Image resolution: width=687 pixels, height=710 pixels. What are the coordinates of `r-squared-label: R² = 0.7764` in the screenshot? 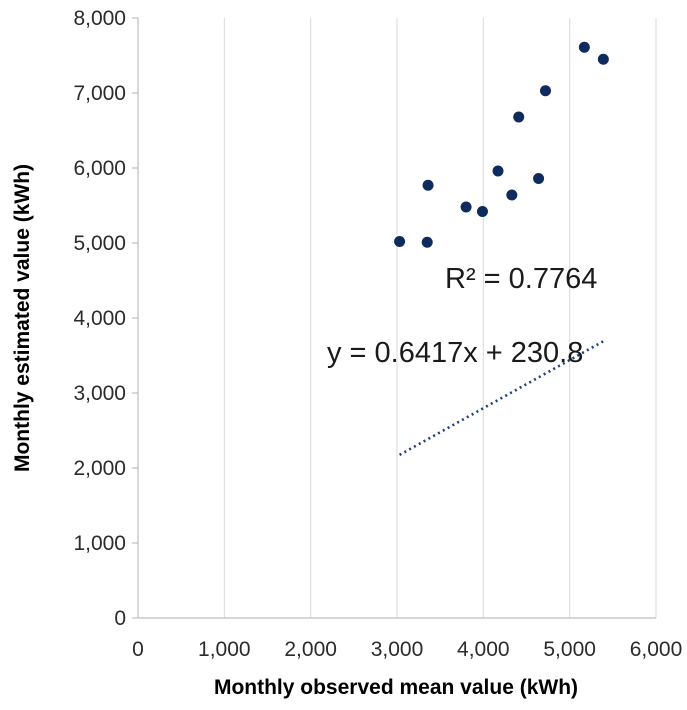 It's located at (521, 279).